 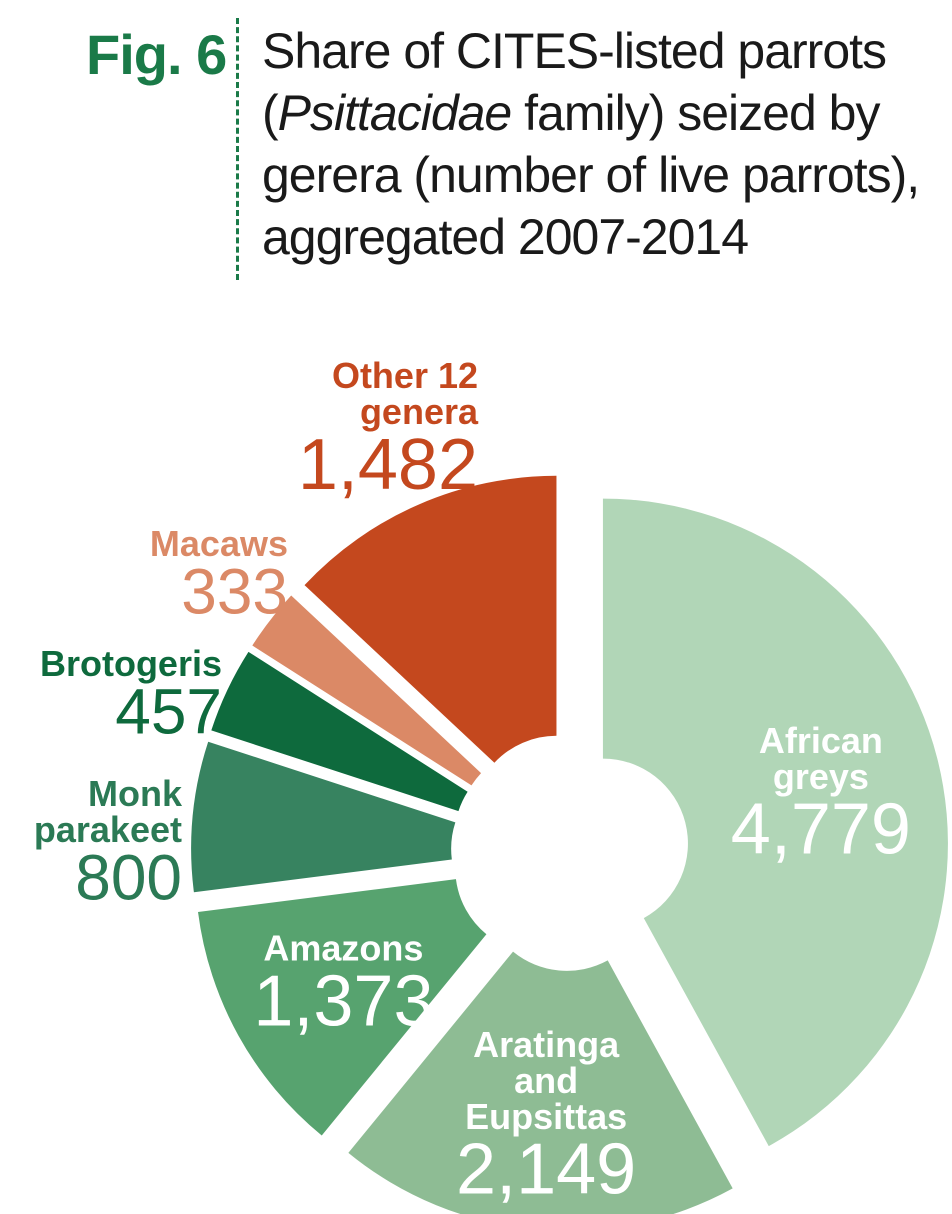 What do you see at coordinates (821, 740) in the screenshot?
I see `label-name-african-greys: African` at bounding box center [821, 740].